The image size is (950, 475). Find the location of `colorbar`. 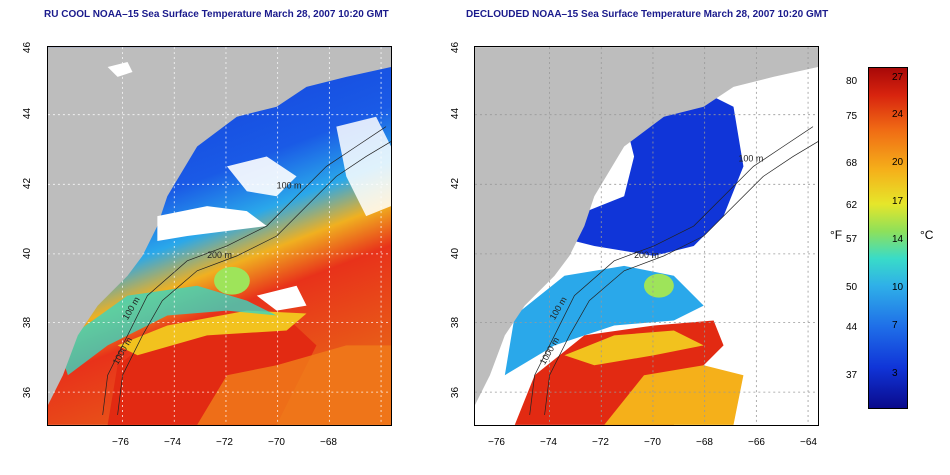

colorbar is located at coordinates (888, 238).